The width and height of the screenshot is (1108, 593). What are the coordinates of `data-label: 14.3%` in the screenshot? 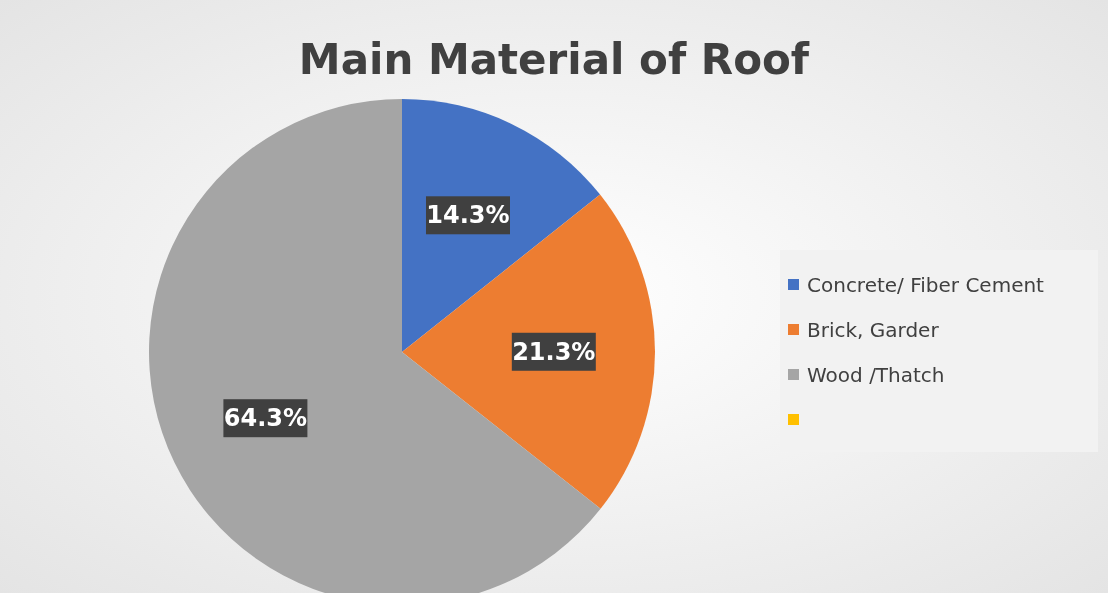 It's located at (468, 215).